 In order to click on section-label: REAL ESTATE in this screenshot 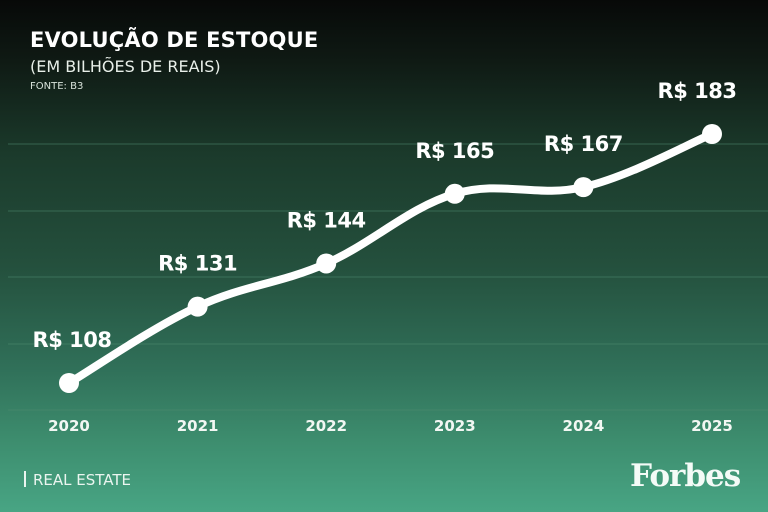, I will do `click(82, 480)`.